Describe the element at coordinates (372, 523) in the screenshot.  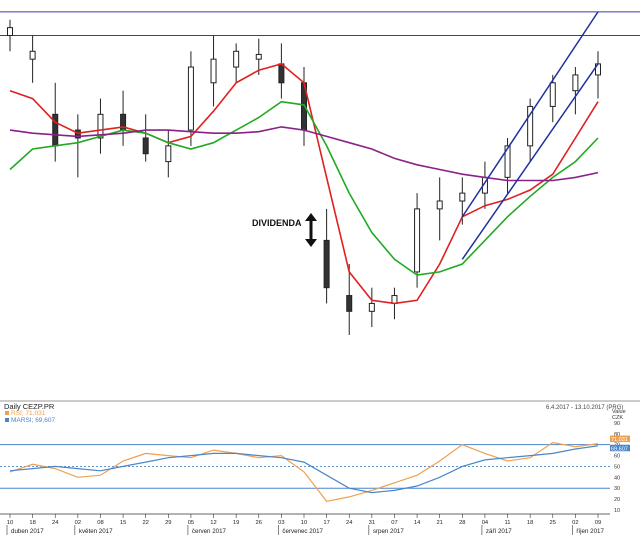
I see `x-tick-label: 31` at that location.